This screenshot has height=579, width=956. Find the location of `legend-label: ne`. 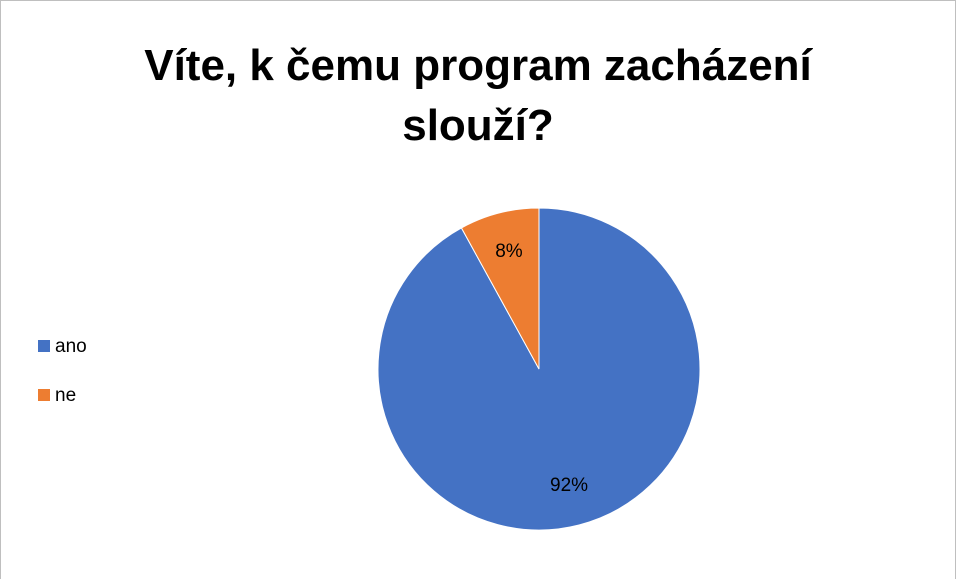

legend-label: ne is located at coordinates (65, 395).